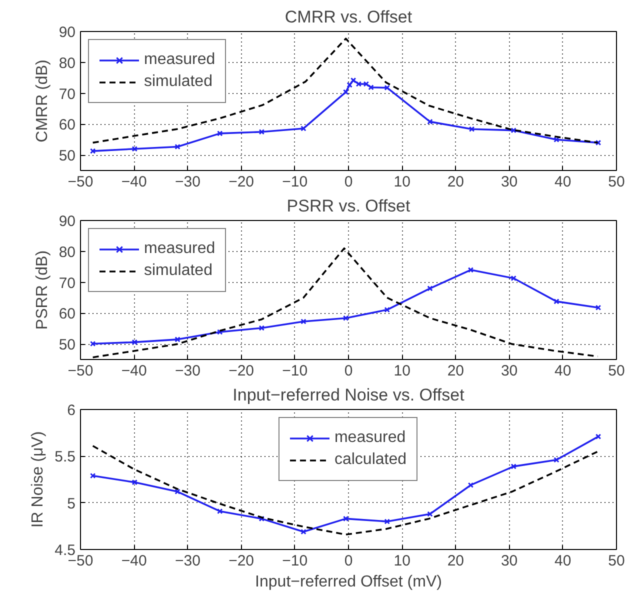  I want to click on chart-title: PSRR vs. Offset, so click(348, 206).